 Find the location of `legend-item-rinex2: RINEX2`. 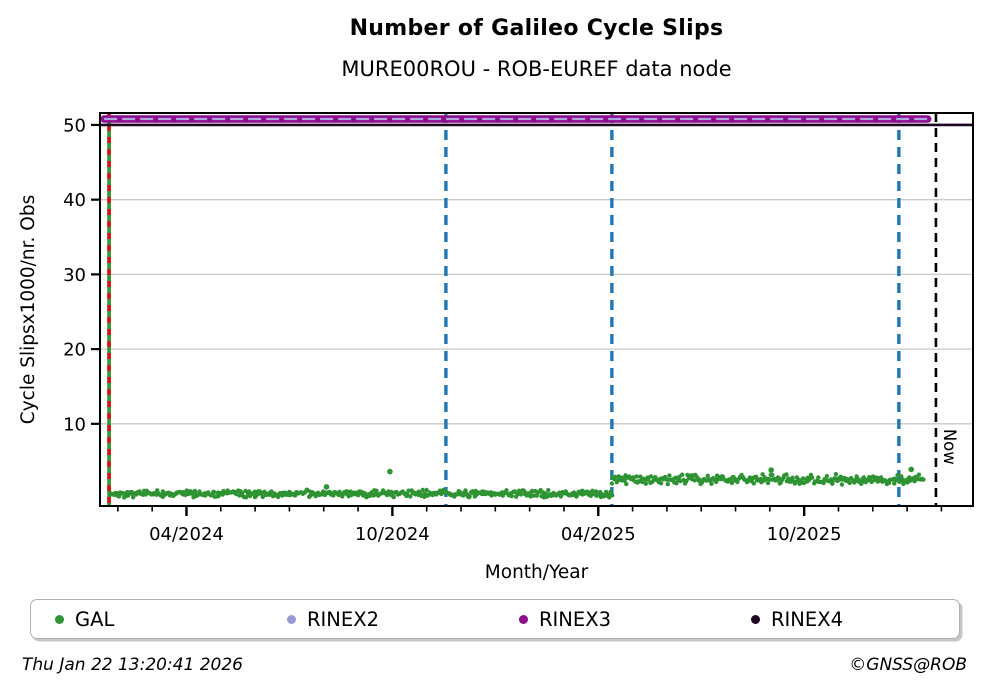

legend-item-rinex2: RINEX2 is located at coordinates (379, 619).